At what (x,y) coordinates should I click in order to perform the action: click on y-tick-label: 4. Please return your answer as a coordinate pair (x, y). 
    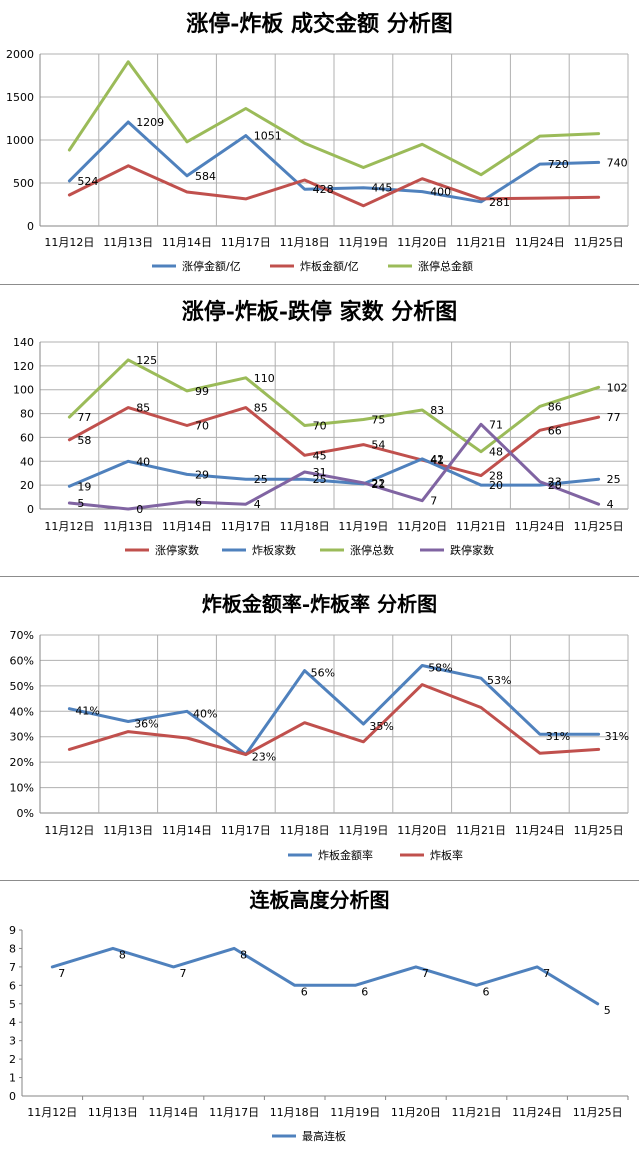
    Looking at the image, I should click on (12, 1022).